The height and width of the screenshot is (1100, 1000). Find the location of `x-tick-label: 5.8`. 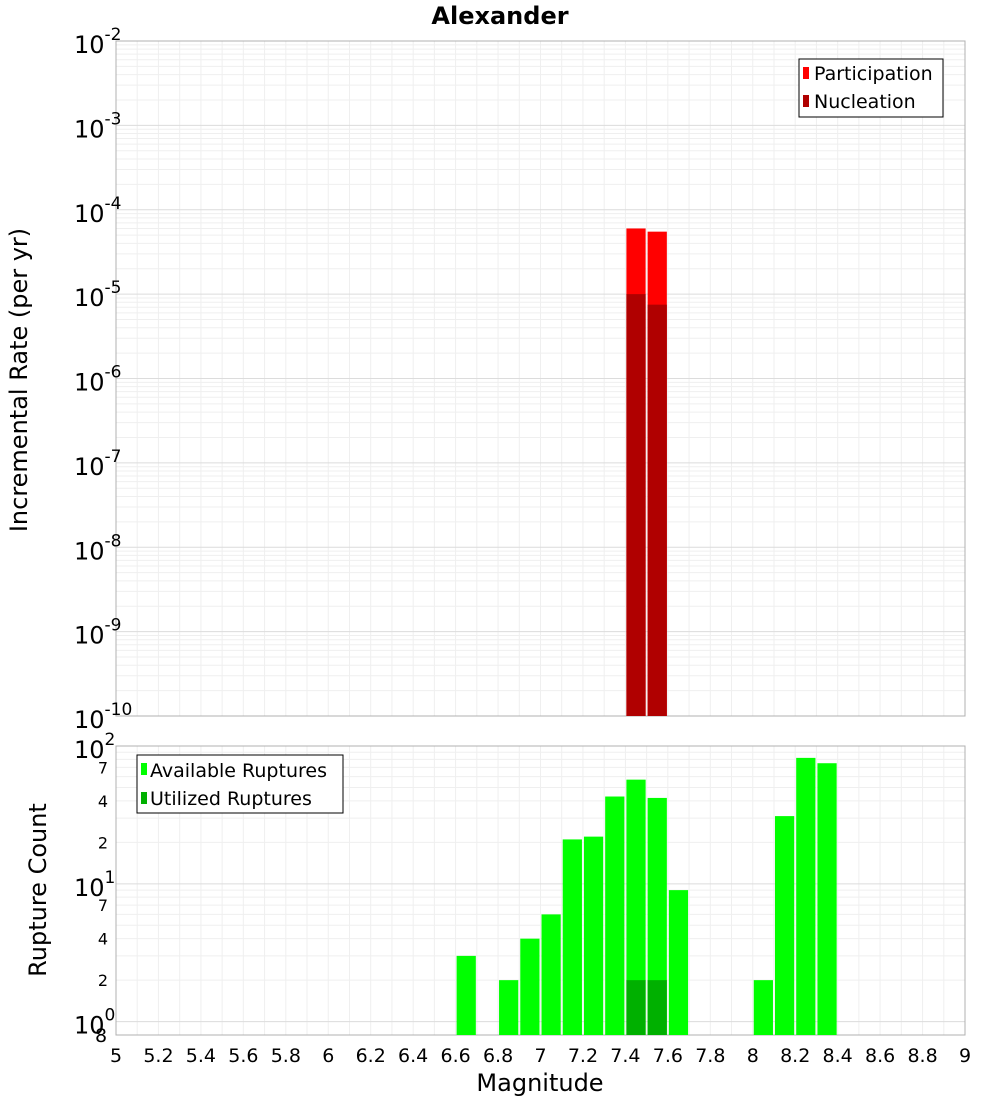

x-tick-label: 5.8 is located at coordinates (286, 1056).